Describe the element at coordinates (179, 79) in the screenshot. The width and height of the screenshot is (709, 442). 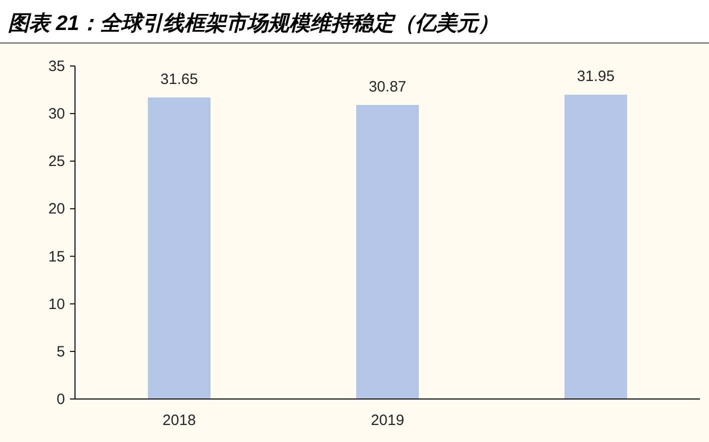
I see `data-label: 31.65` at that location.